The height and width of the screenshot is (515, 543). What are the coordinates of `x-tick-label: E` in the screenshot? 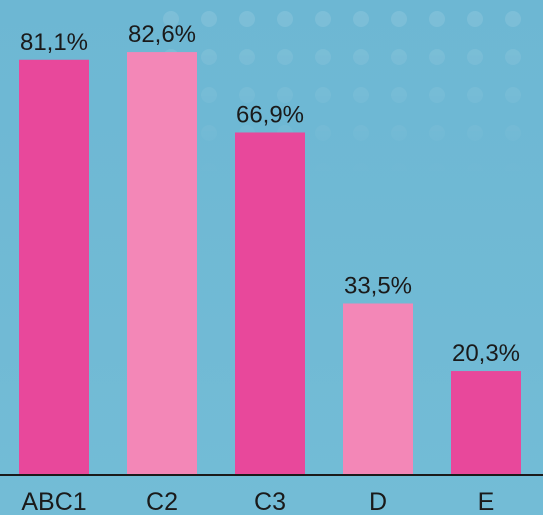 It's located at (486, 501).